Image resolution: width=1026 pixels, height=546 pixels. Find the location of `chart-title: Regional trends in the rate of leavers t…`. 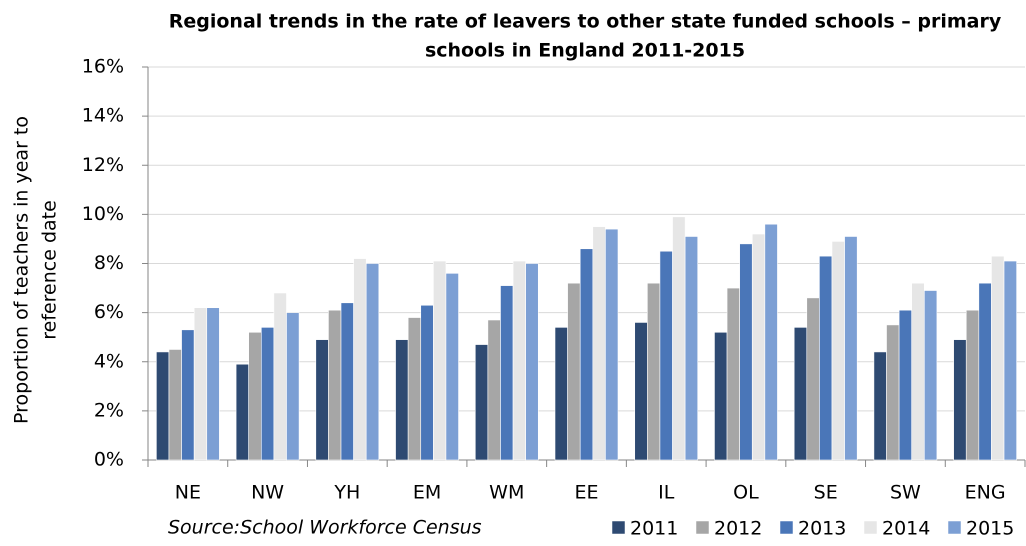

chart-title: Regional trends in the rate of leavers t… is located at coordinates (585, 22).